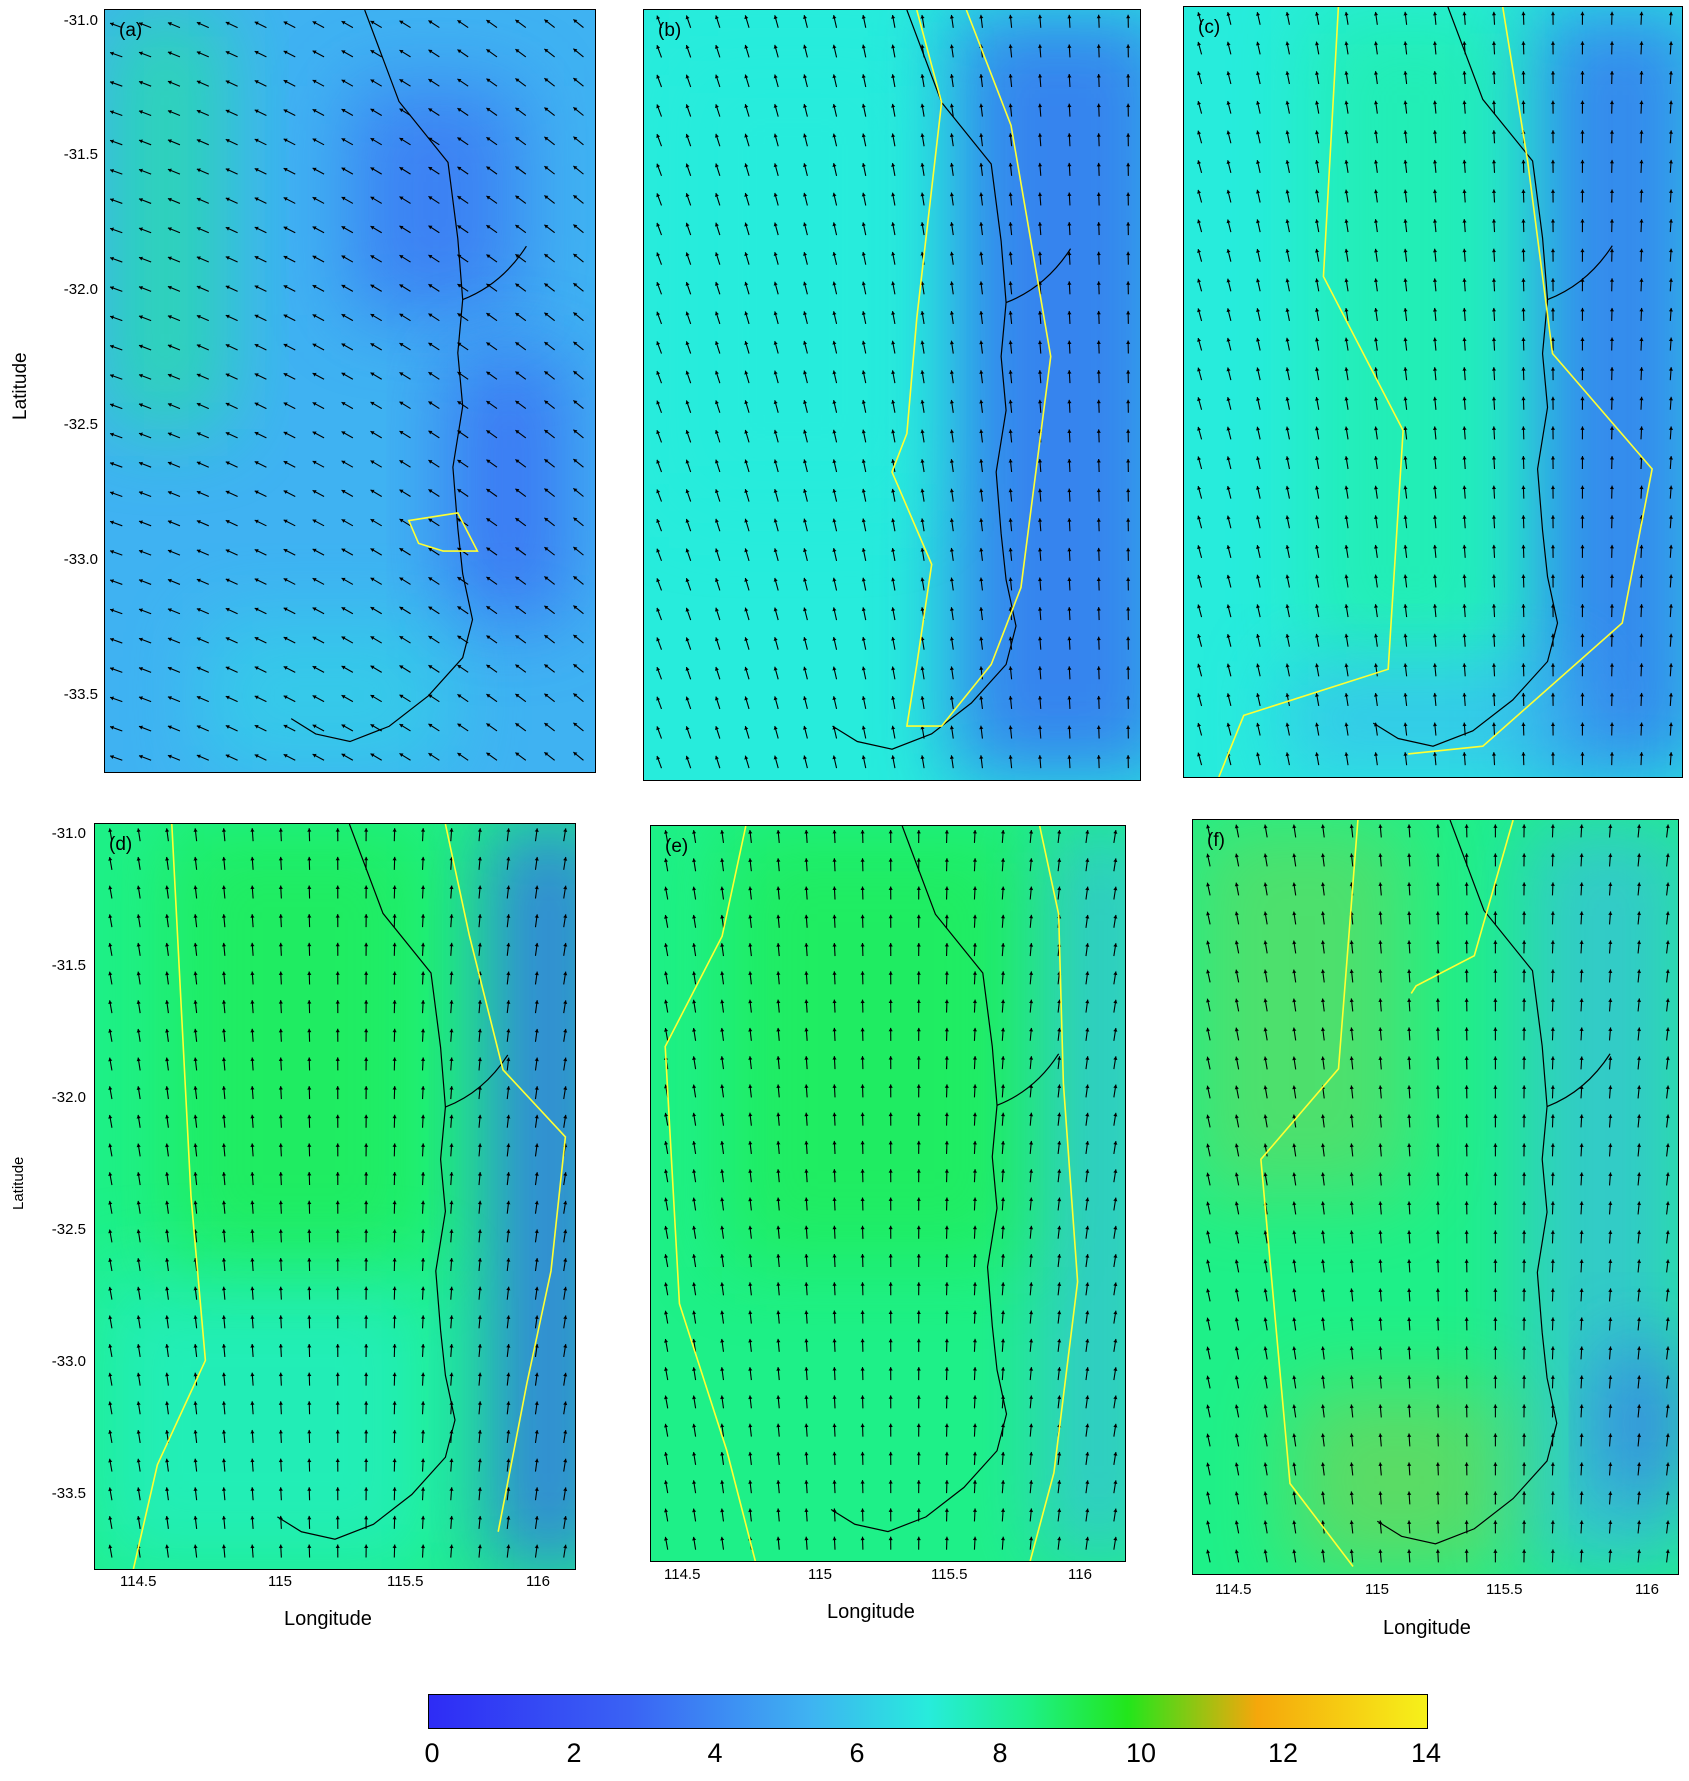 The height and width of the screenshot is (1781, 1689). Describe the element at coordinates (350, 391) in the screenshot. I see `panel-a: (a)` at that location.